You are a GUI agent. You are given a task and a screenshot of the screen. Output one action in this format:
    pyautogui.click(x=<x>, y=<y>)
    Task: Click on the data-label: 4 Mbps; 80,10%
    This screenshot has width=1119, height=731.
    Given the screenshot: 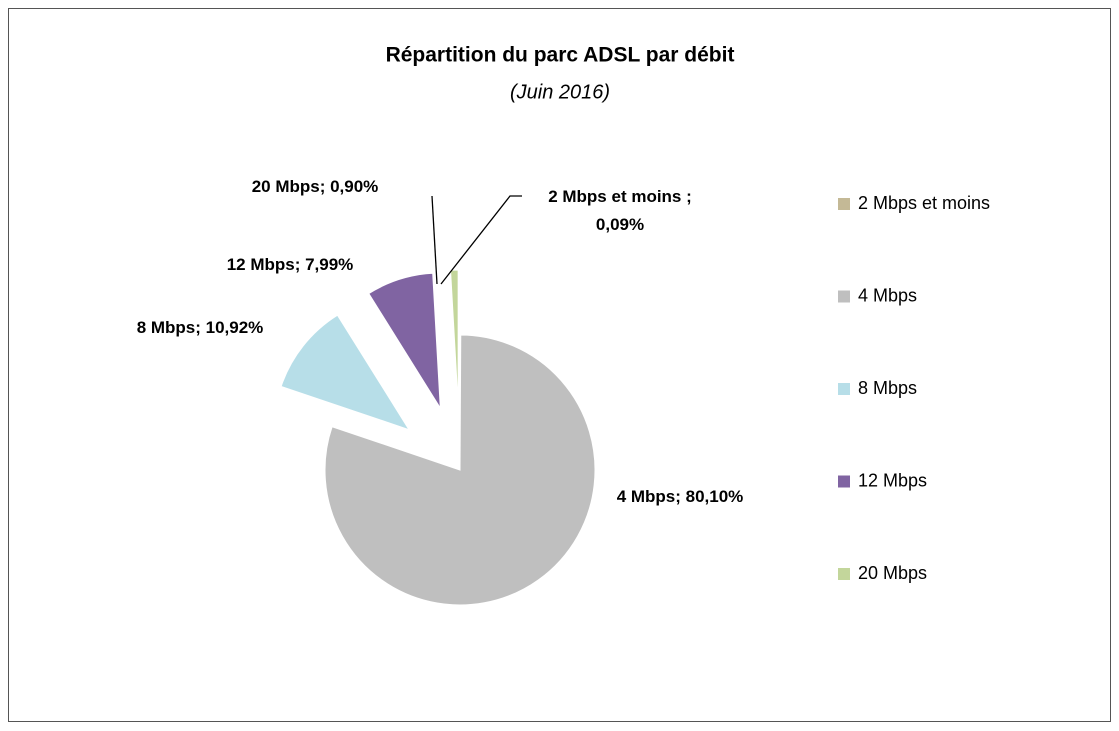 What is the action you would take?
    pyautogui.click(x=680, y=496)
    